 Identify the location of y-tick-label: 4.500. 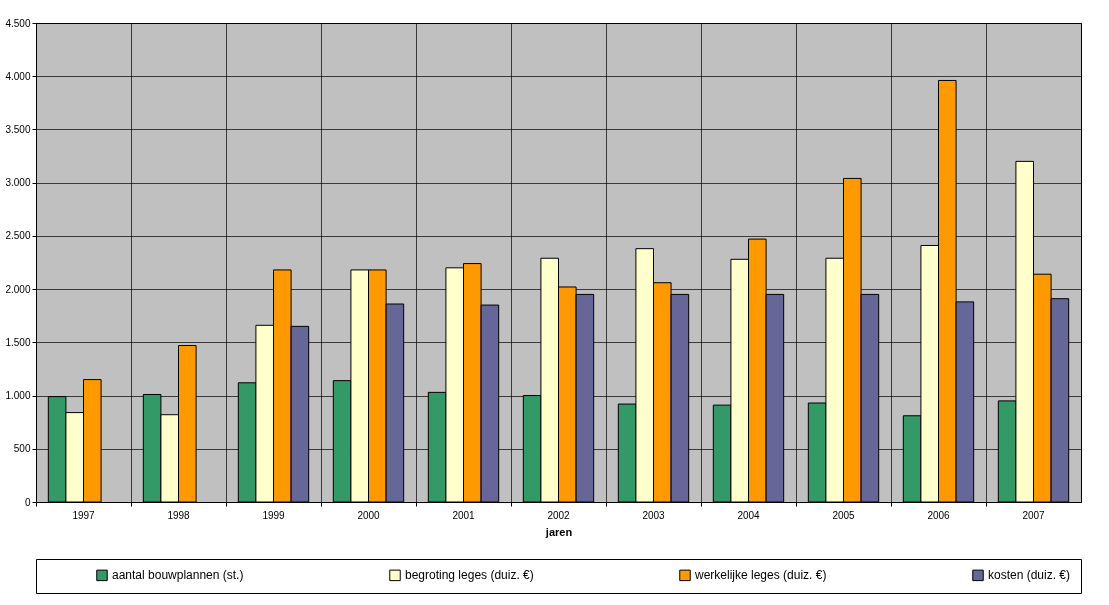
(18, 23).